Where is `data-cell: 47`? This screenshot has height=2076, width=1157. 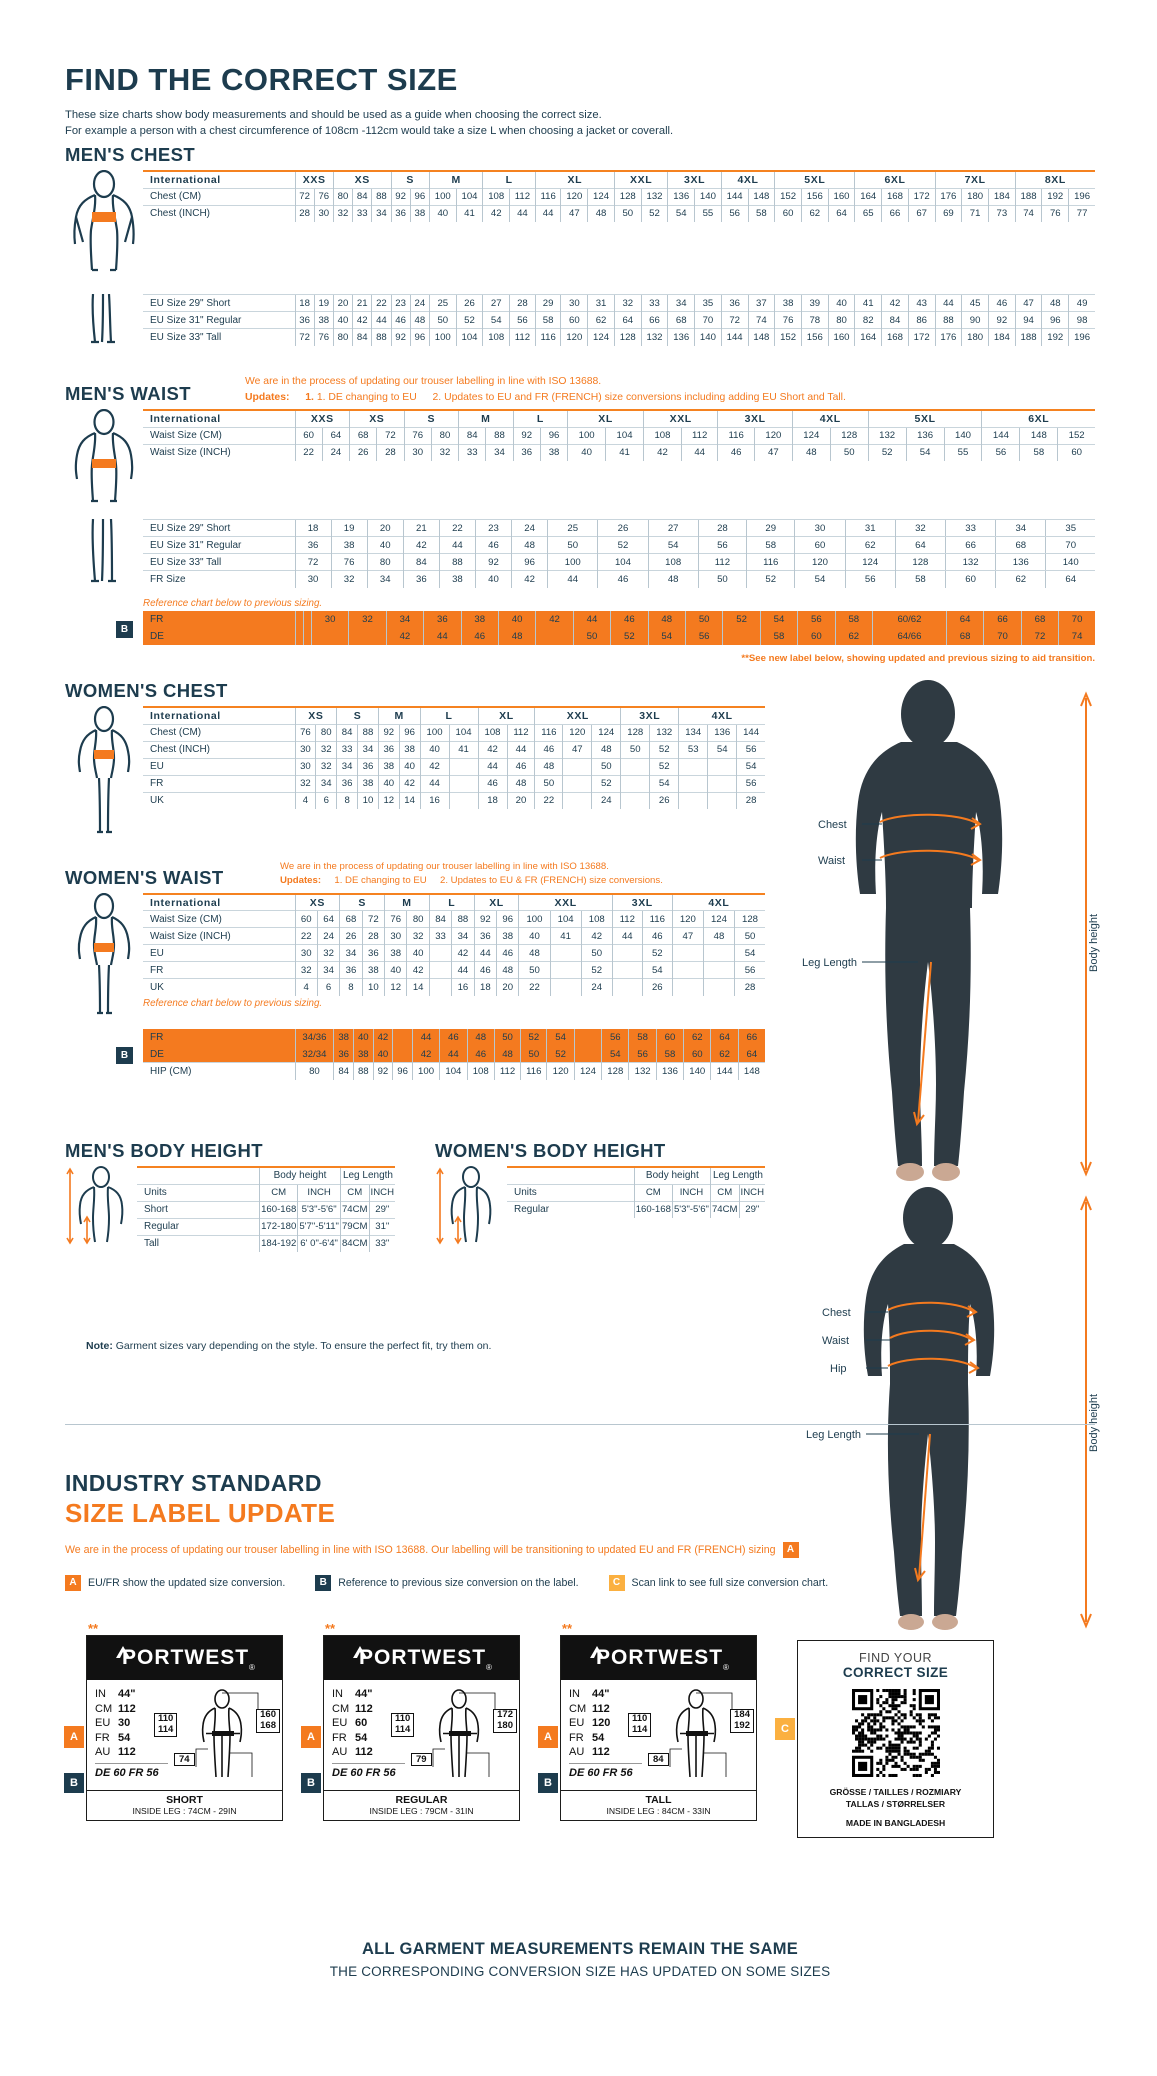 data-cell: 47 is located at coordinates (1028, 303).